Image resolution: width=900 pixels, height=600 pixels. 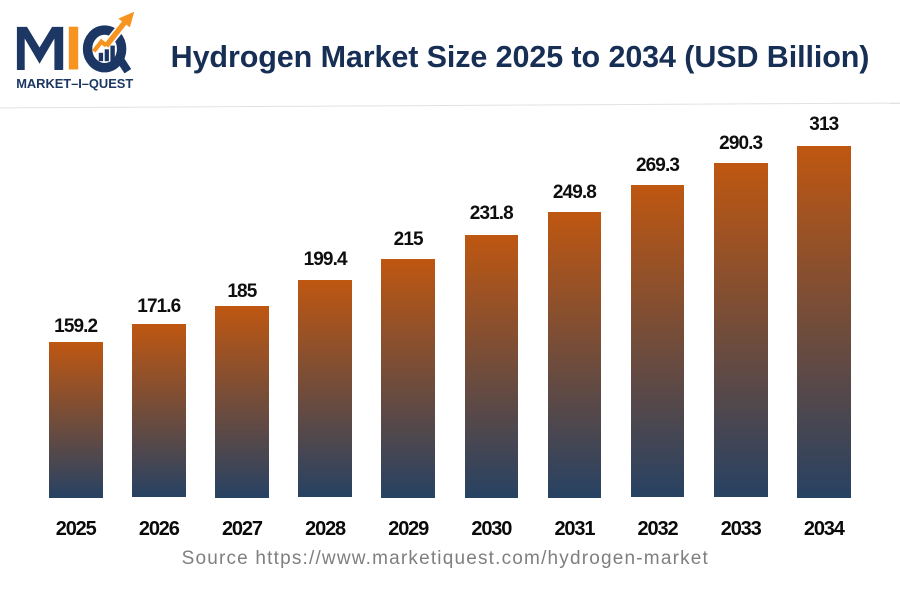 I want to click on svg-text: MARKET–I–QUEST, so click(x=74, y=83).